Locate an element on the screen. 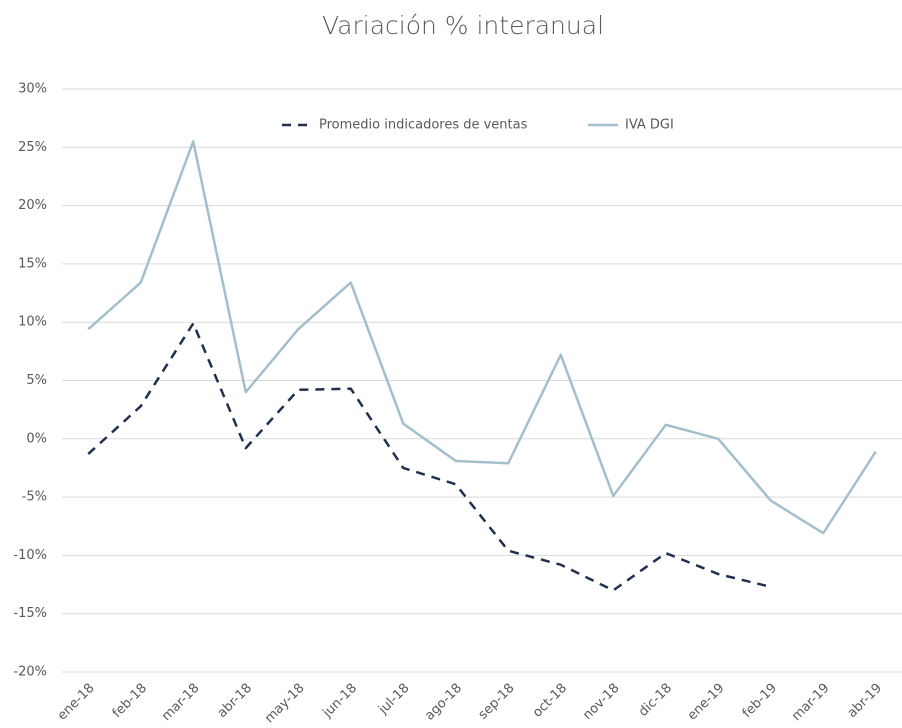 This screenshot has width=902, height=728. y-tick-label: 25% is located at coordinates (32, 147).